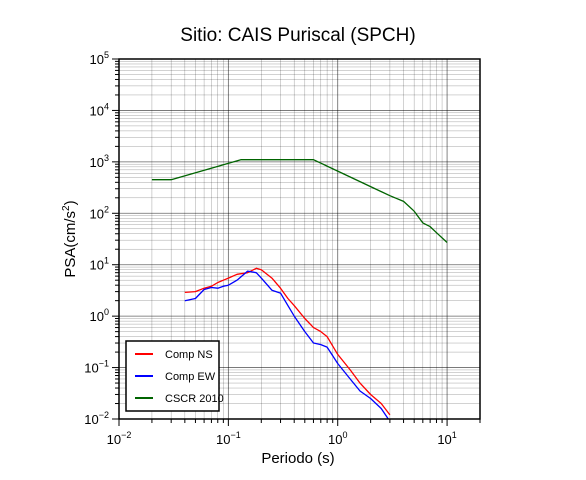  Describe the element at coordinates (99, 264) in the screenshot. I see `y-tick-label: 10¹` at that location.